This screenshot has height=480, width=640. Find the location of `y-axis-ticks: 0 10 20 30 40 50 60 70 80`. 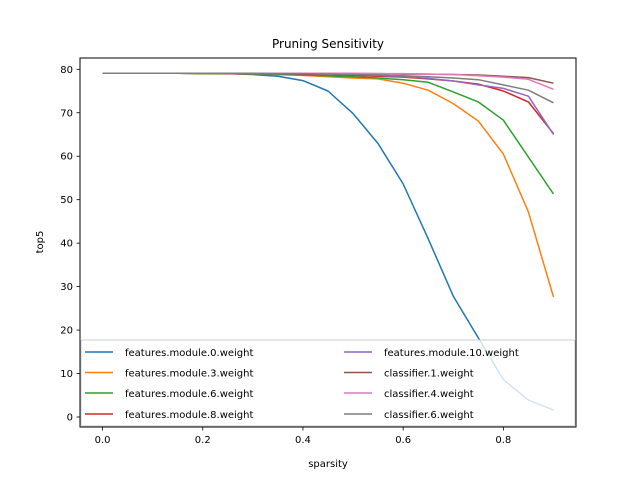

y-axis-ticks: 0 10 20 30 40 50 60 70 80 is located at coordinates (70, 244).